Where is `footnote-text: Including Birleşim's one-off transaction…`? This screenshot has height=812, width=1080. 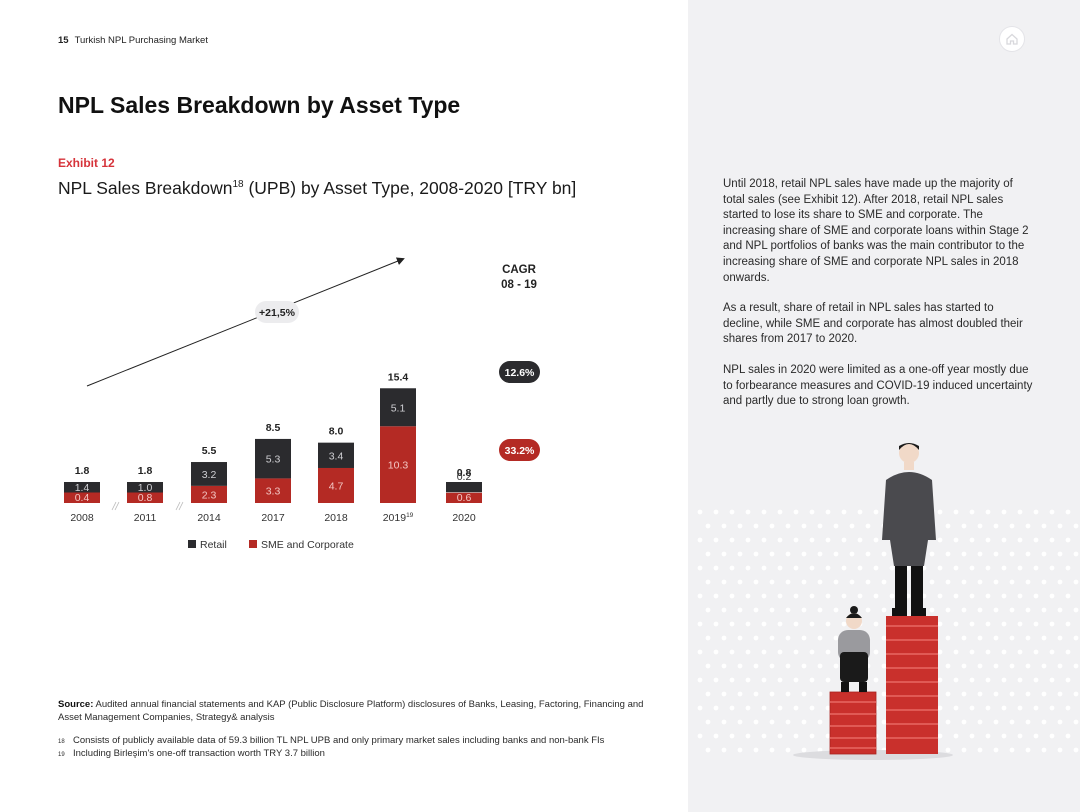
footnote-text: Including Birleşim's one-off transaction… is located at coordinates (199, 753).